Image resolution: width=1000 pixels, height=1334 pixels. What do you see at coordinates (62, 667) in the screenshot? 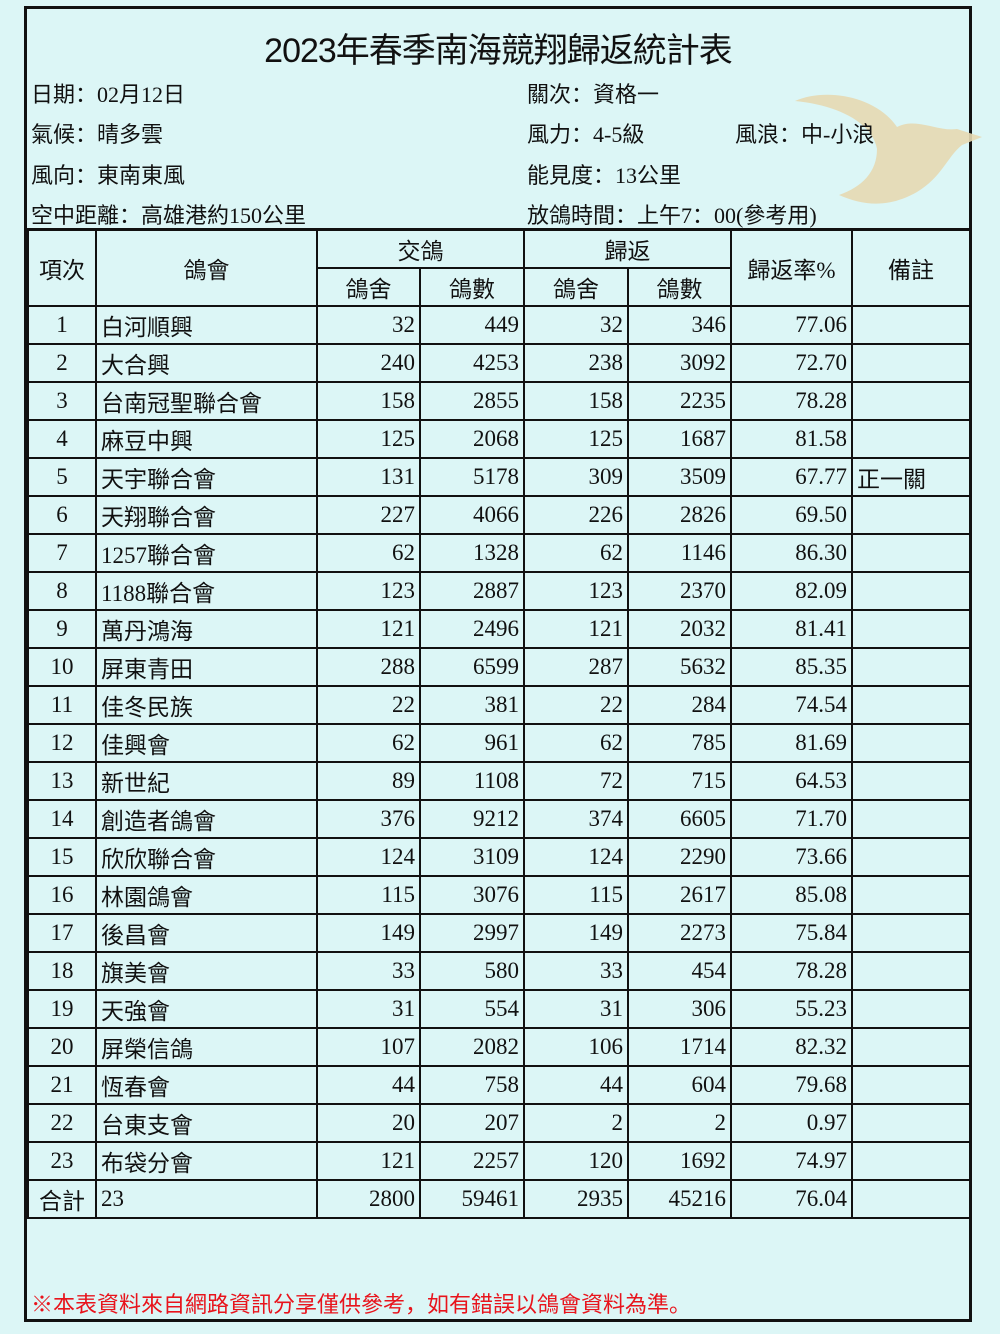
I see `cell-no: 10` at bounding box center [62, 667].